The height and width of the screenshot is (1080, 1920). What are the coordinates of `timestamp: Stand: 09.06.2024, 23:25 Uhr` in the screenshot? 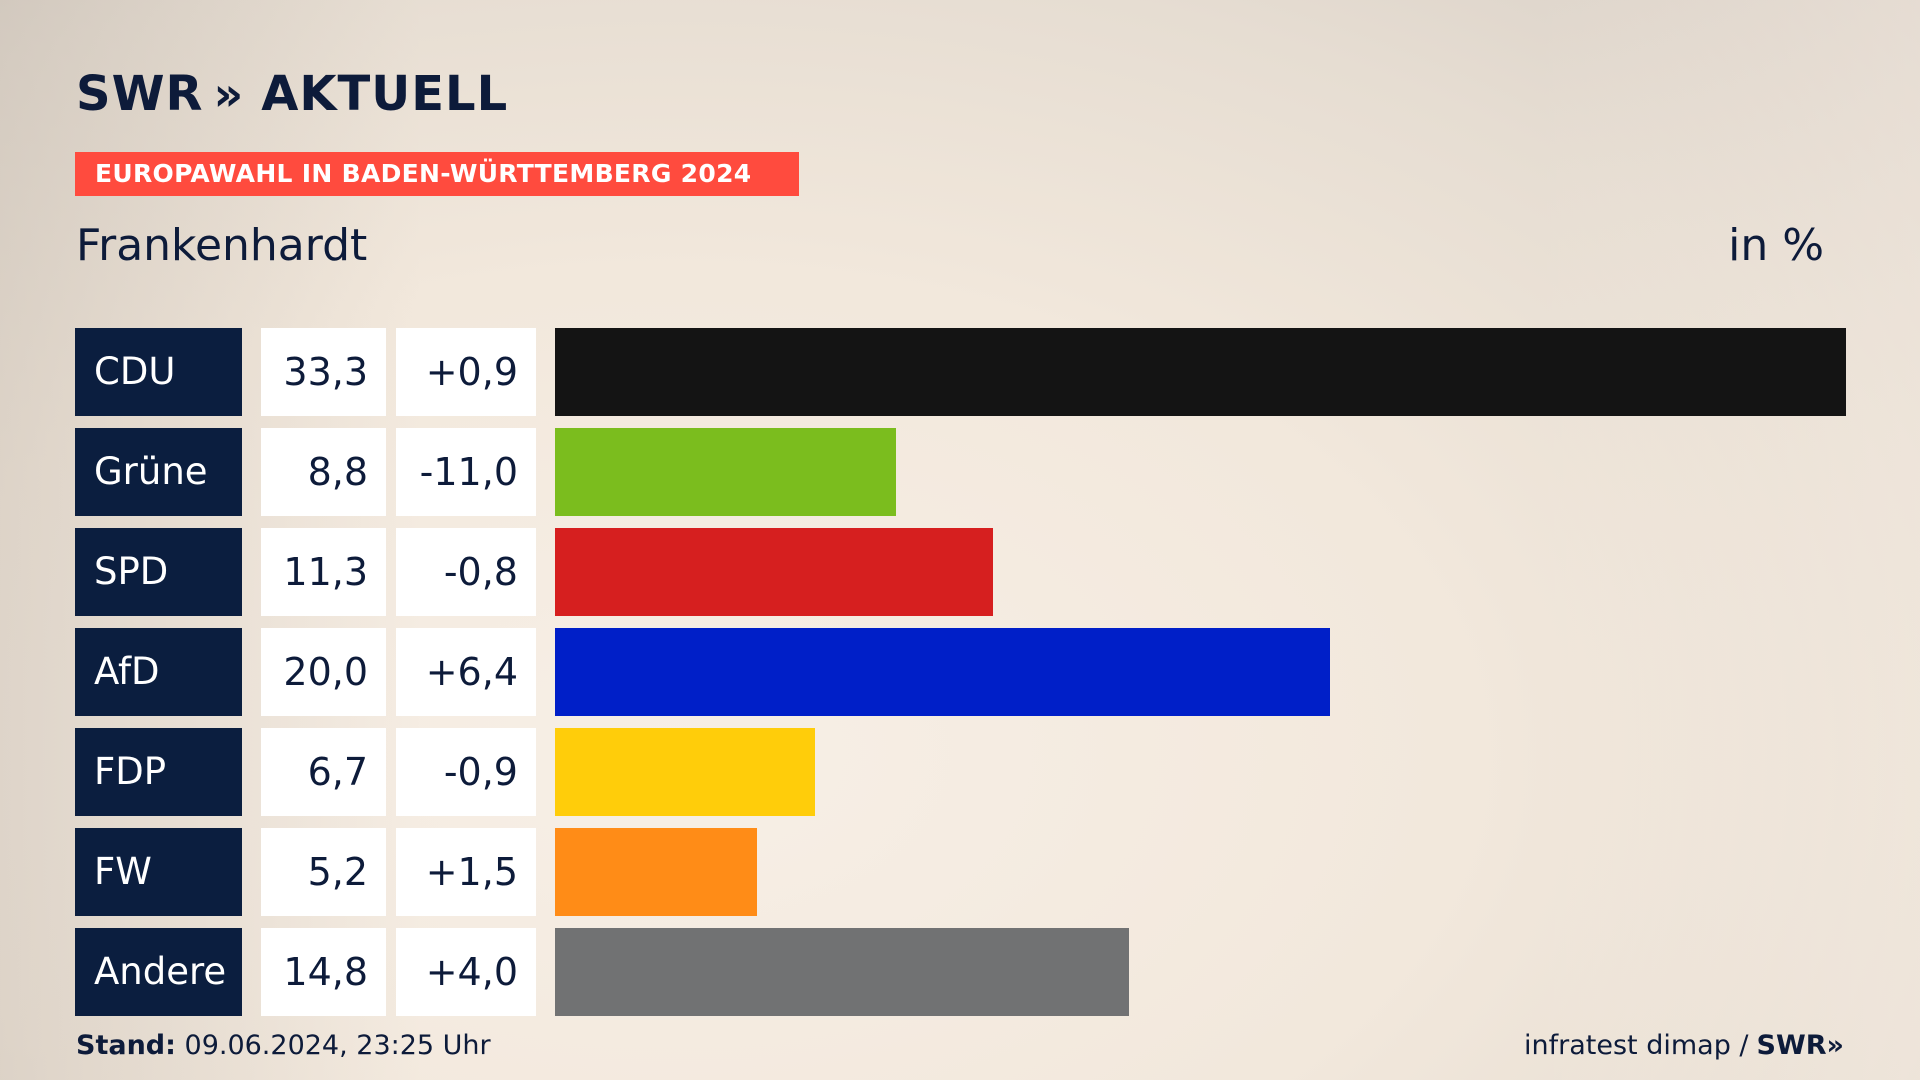 It's located at (283, 1045).